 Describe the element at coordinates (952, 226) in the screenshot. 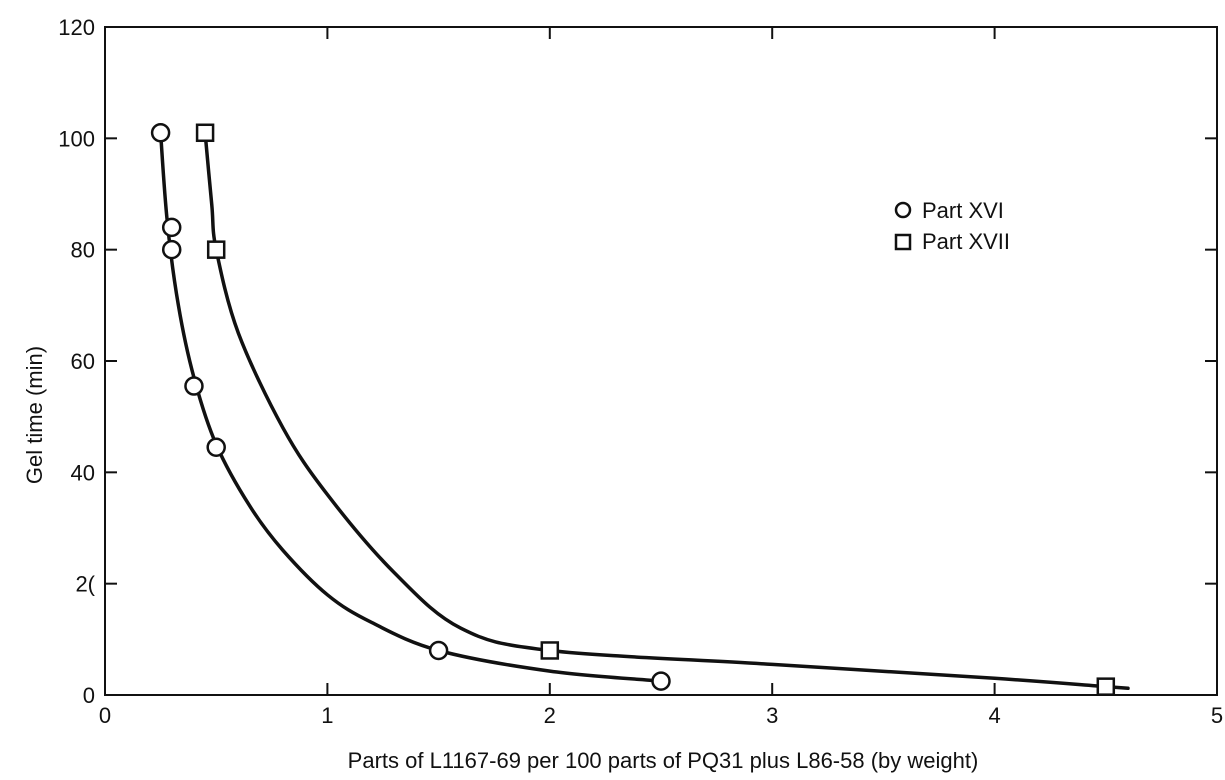

I see `legend: Part XVI Part XVII` at that location.